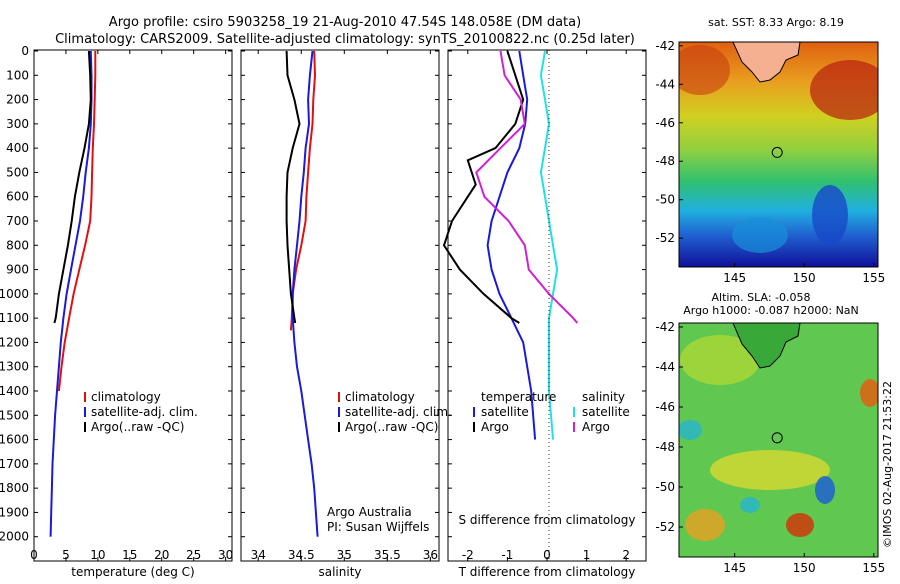 The image size is (900, 584). Describe the element at coordinates (17, 221) in the screenshot. I see `y-tick-label: 700` at that location.